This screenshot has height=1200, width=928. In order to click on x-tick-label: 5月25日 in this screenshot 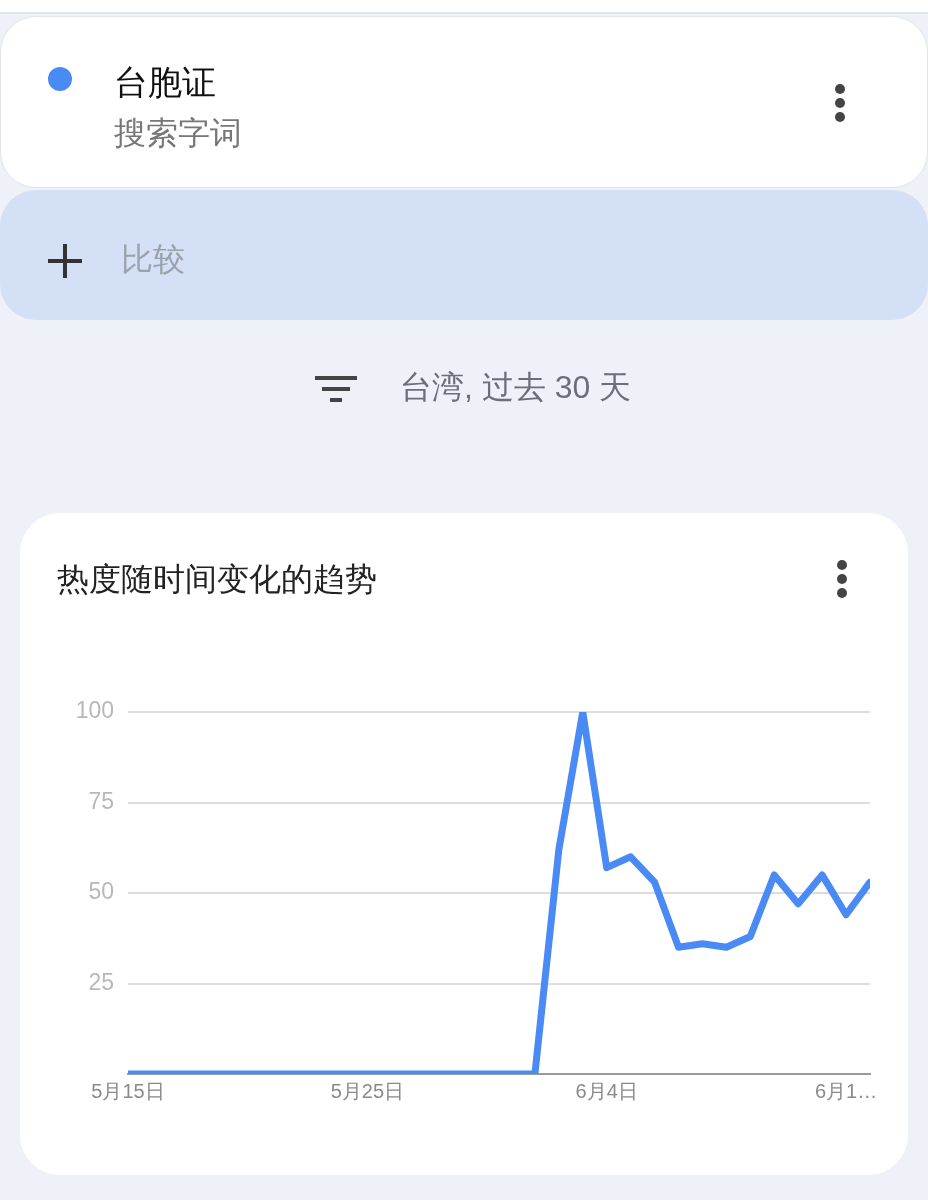, I will do `click(367, 1090)`.